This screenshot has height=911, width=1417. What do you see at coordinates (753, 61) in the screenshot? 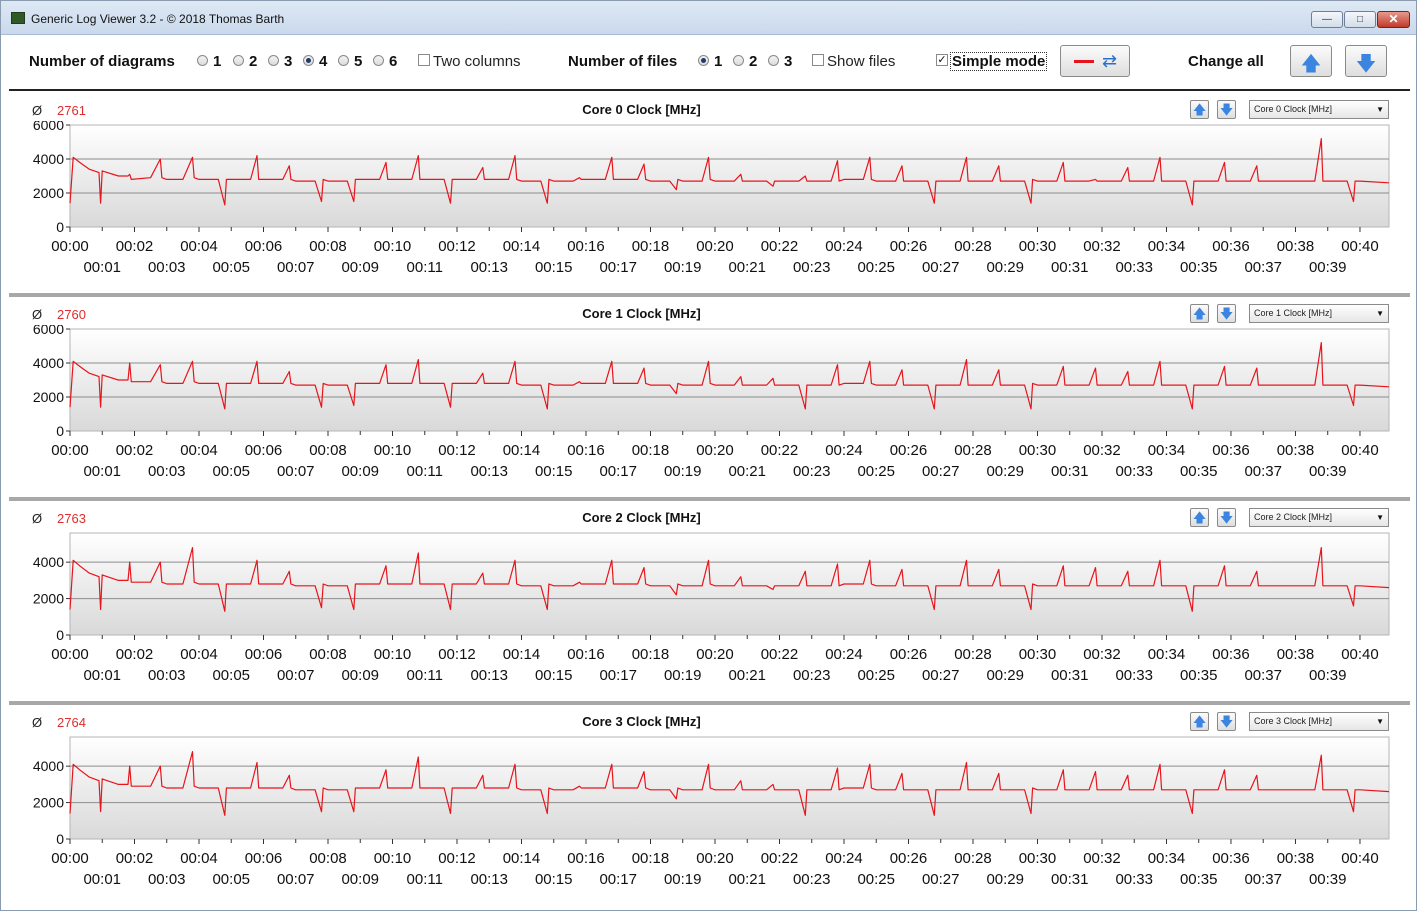
I see `files-radio-2-label: 2` at bounding box center [753, 61].